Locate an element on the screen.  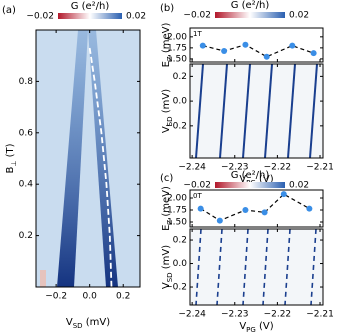
y-axis-label-part: B is located at coordinates (10, 170).